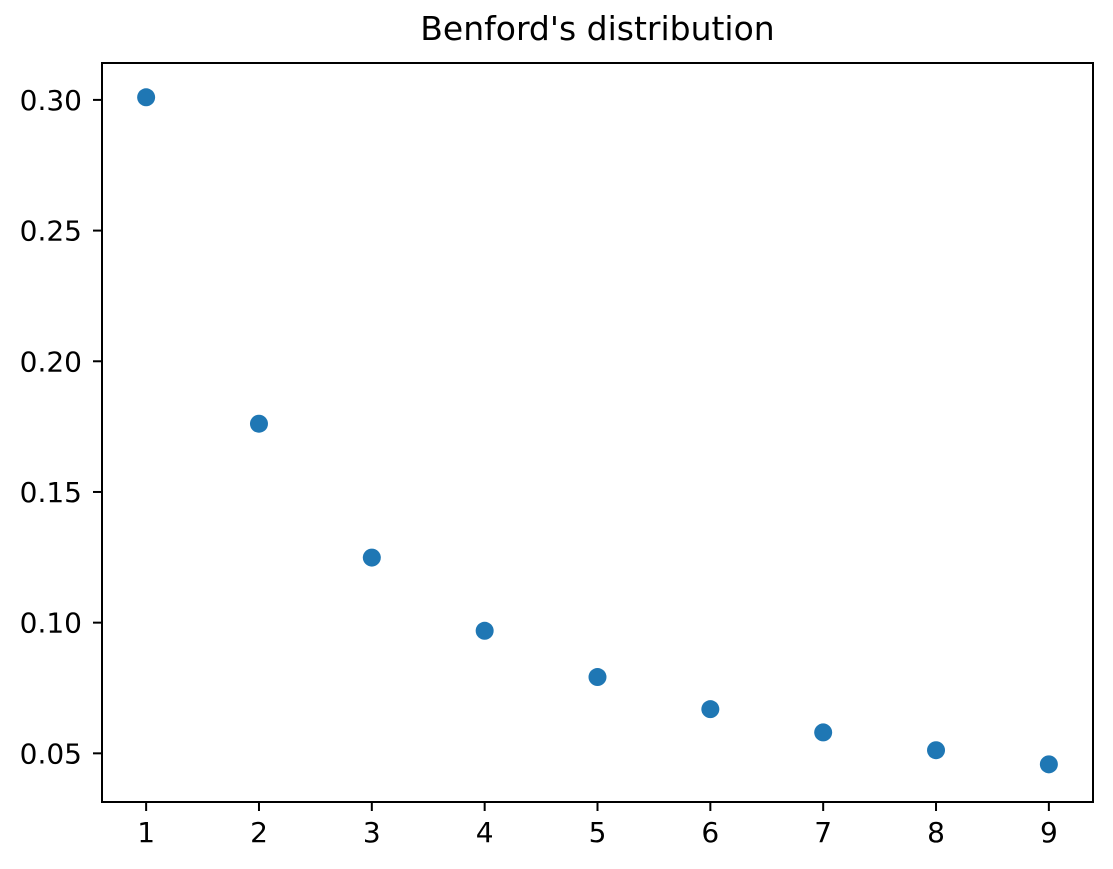 This screenshot has width=1113, height=869. Describe the element at coordinates (259, 832) in the screenshot. I see `x-tick-label: 2` at that location.